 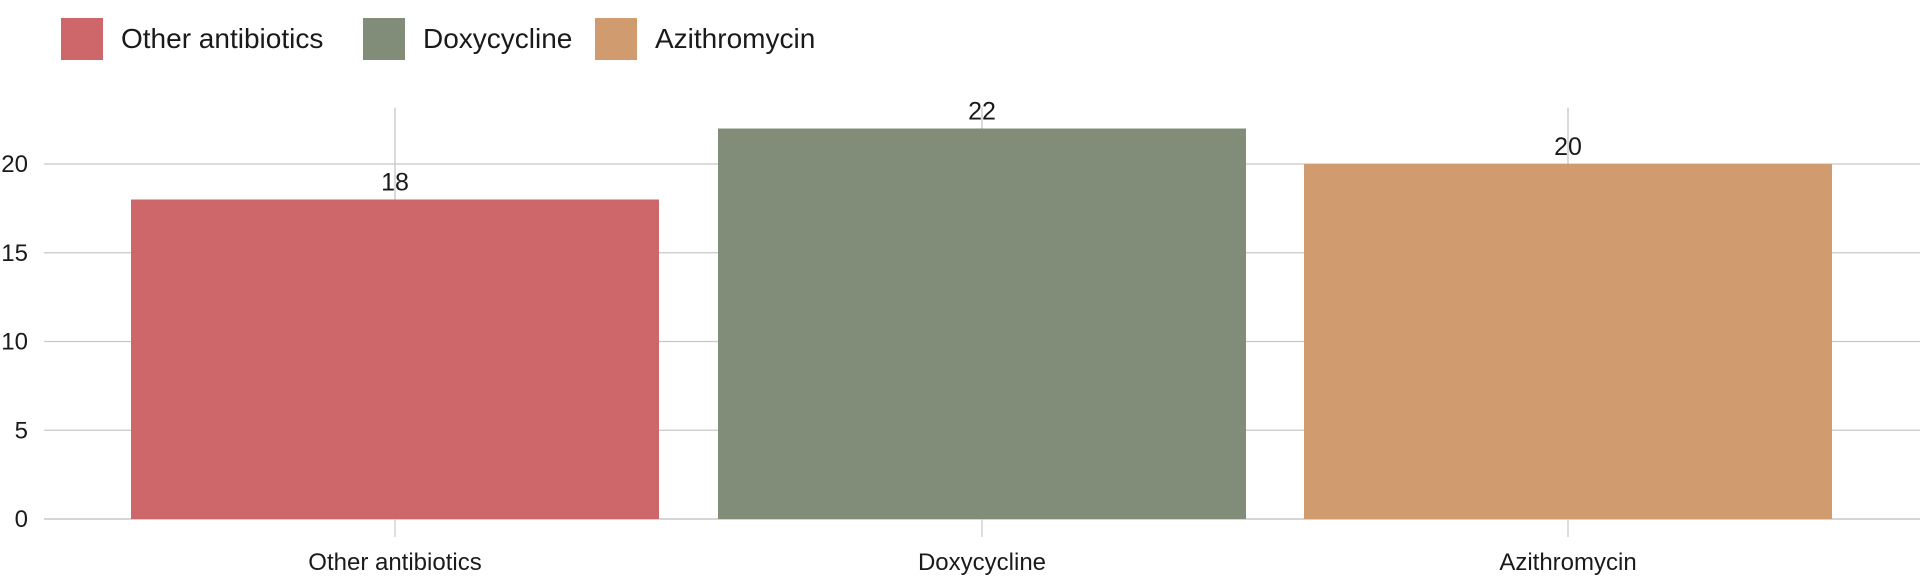 I want to click on data-label-2: 20, so click(x=1568, y=147).